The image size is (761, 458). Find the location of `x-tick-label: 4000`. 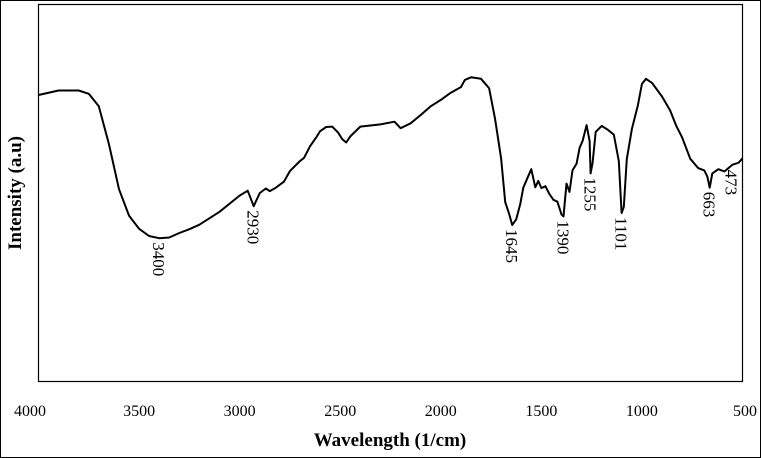

x-tick-label: 4000 is located at coordinates (30, 411).